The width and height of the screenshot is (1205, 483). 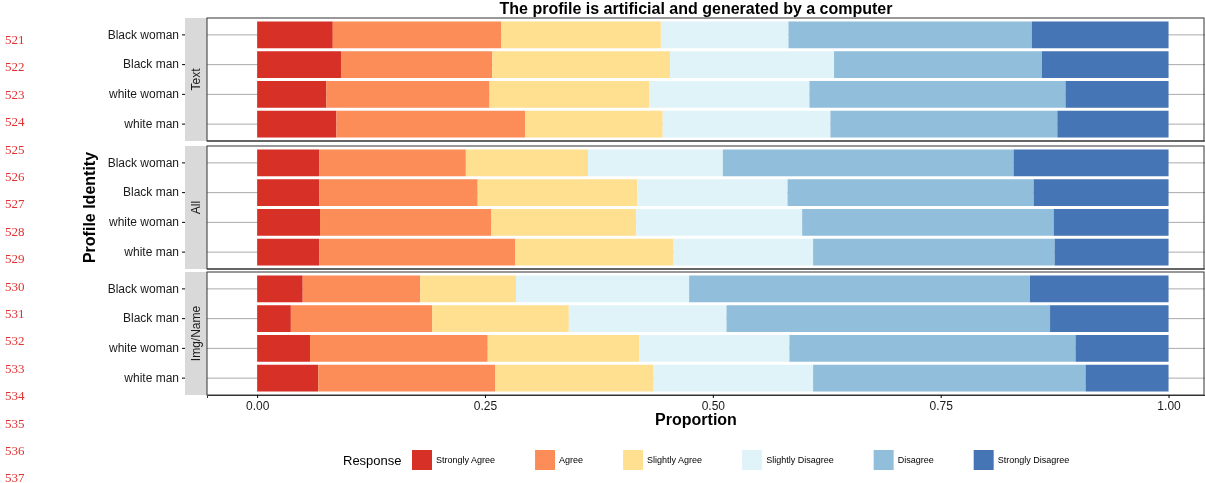 I want to click on text: 536, so click(x=15, y=450).